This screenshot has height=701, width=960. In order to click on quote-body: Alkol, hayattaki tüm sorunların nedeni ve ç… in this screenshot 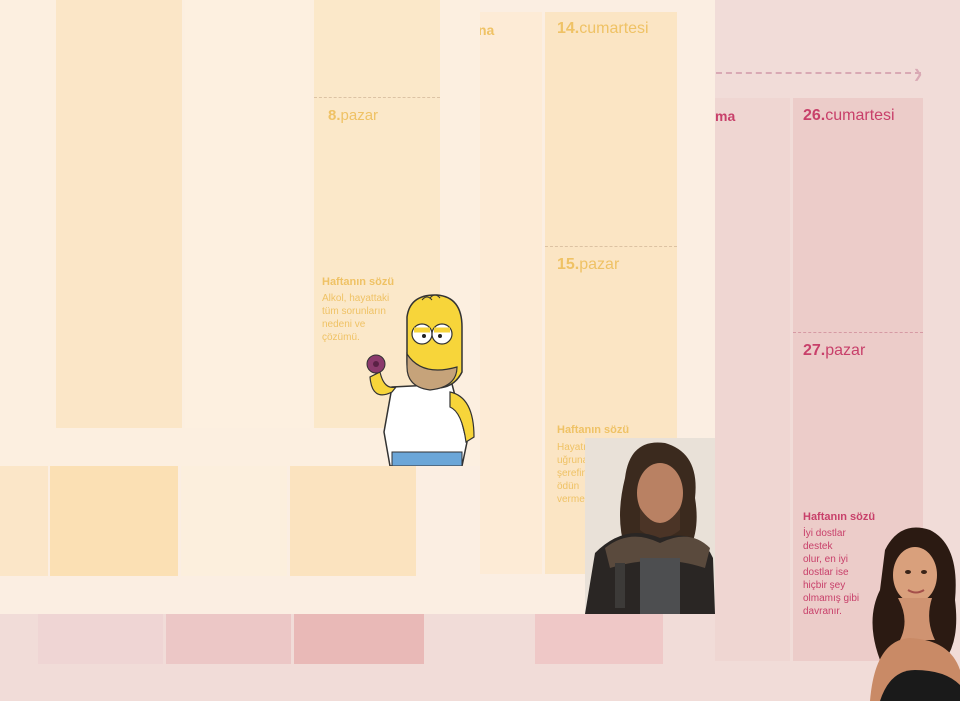, I will do `click(356, 318)`.